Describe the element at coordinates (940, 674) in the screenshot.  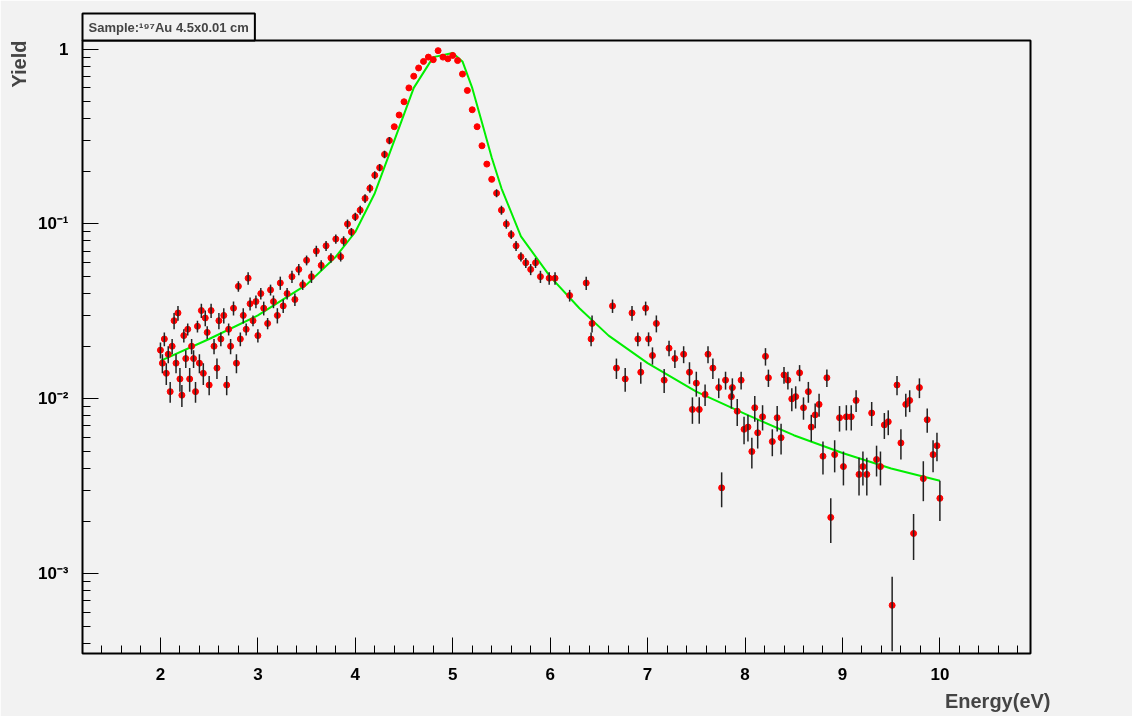
I see `x-tick-label: 10` at that location.